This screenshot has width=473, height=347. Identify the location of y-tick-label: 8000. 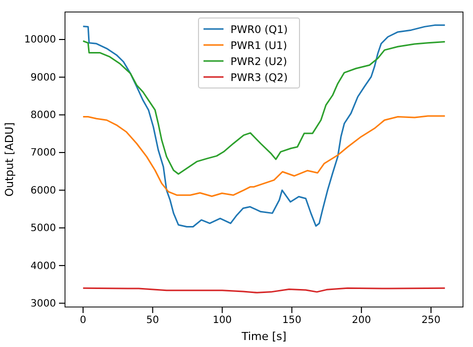
(43, 116).